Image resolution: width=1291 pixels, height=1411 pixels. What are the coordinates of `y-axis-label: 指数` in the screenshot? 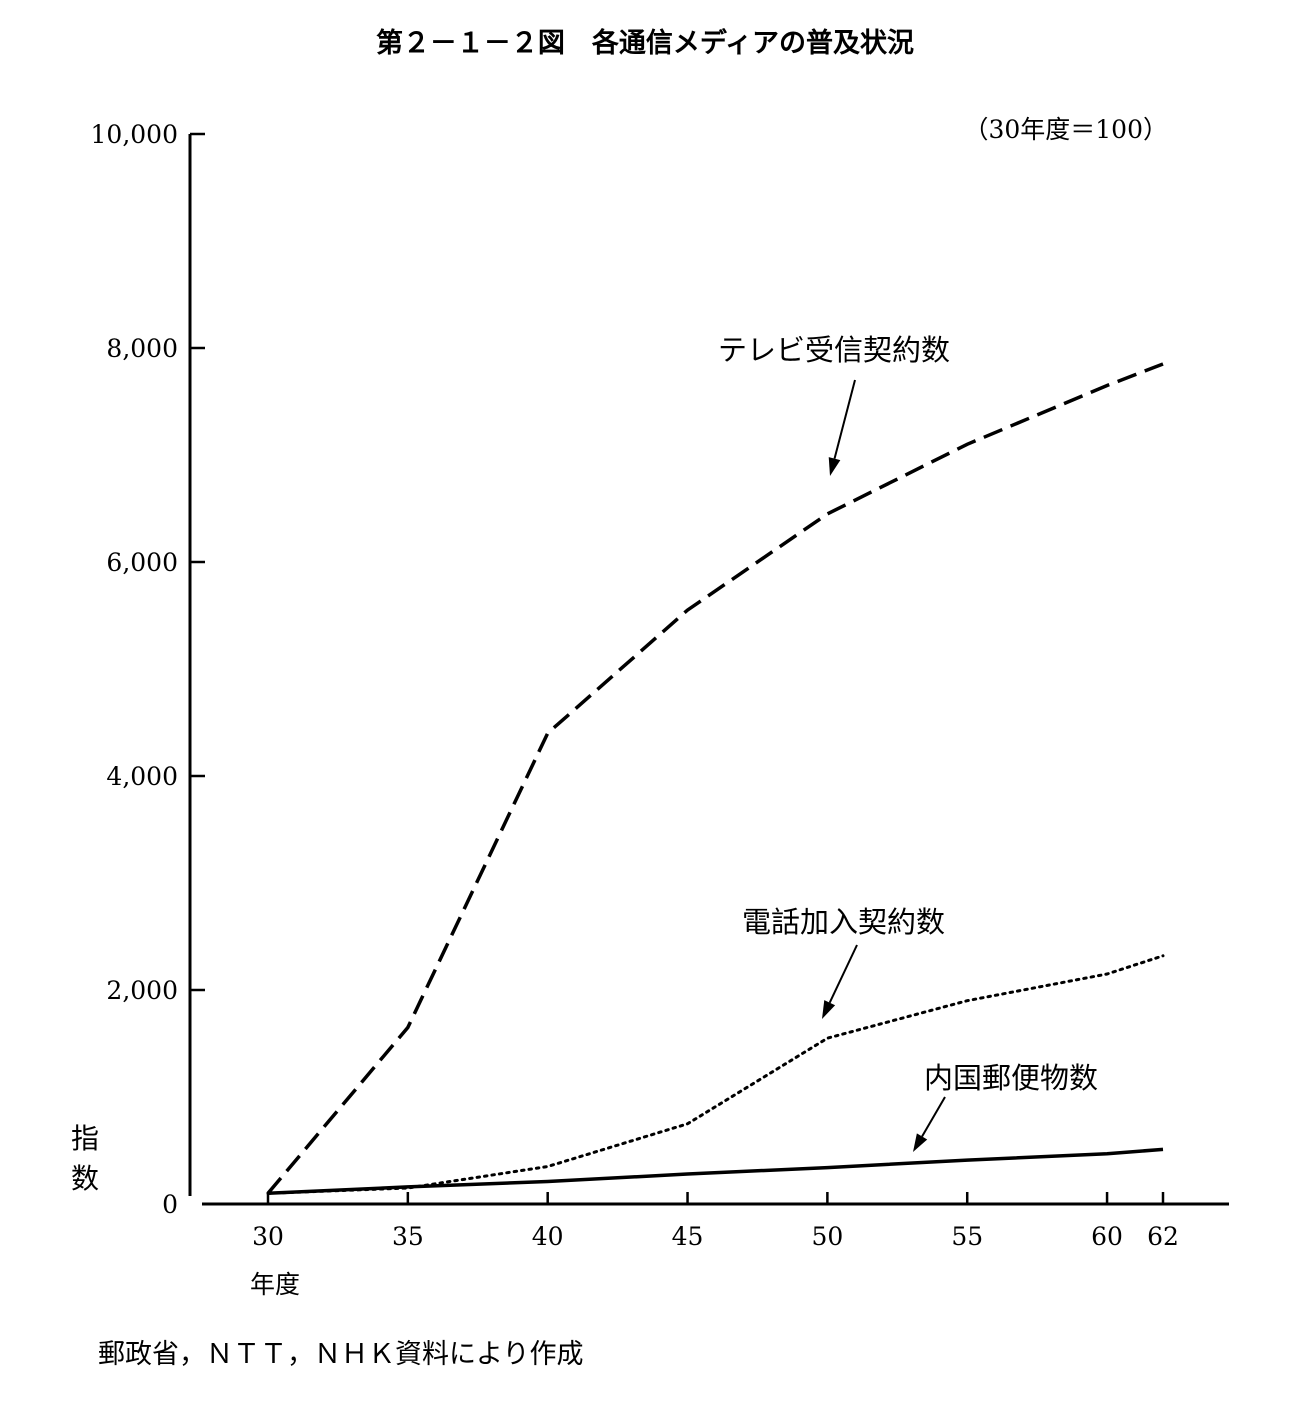 It's located at (85, 1158).